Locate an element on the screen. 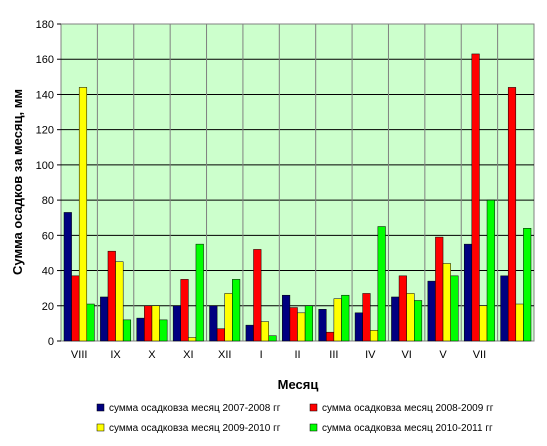 This screenshot has width=547, height=446. y-axis-ticks: 0 20 40 60 80 100 120 140 160 180 is located at coordinates (48, 183).